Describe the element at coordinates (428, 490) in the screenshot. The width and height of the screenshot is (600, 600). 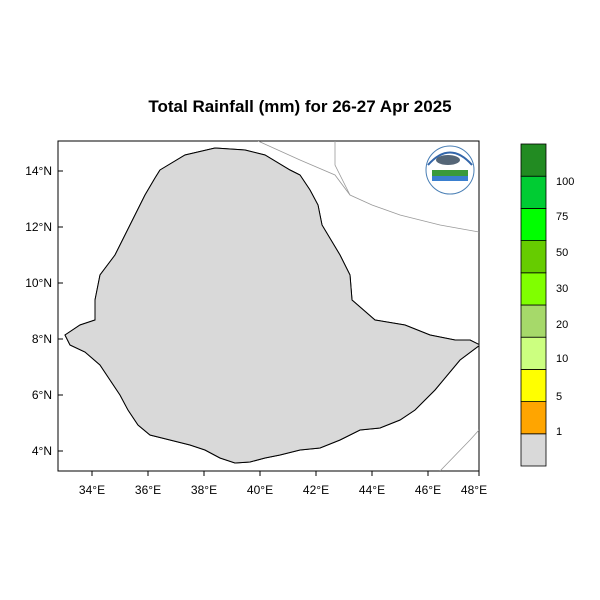
I see `lon-tick-label: 46°E` at that location.